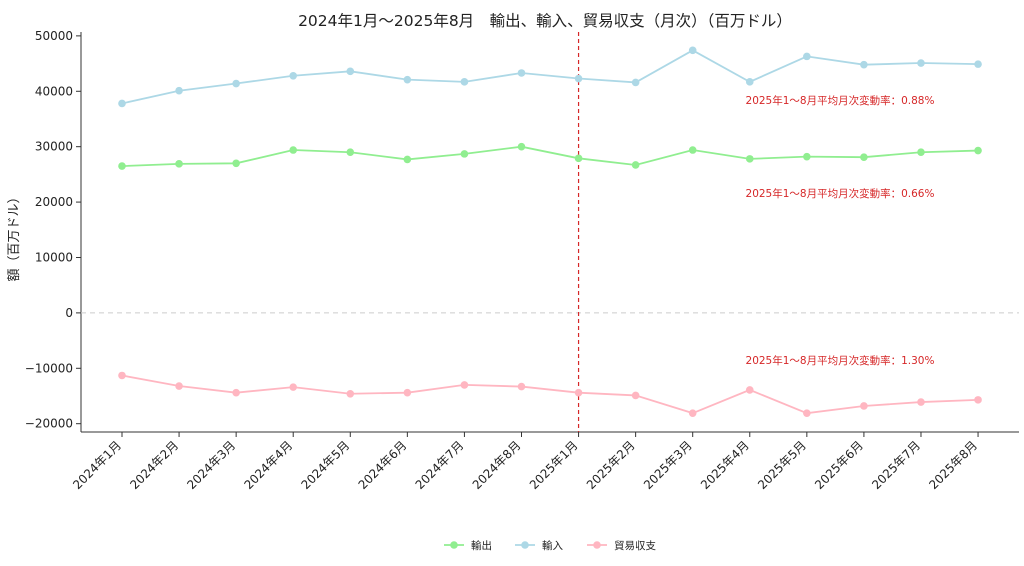 The width and height of the screenshot is (1024, 566). I want to click on x-tick-label: 2024年8月, so click(497, 465).